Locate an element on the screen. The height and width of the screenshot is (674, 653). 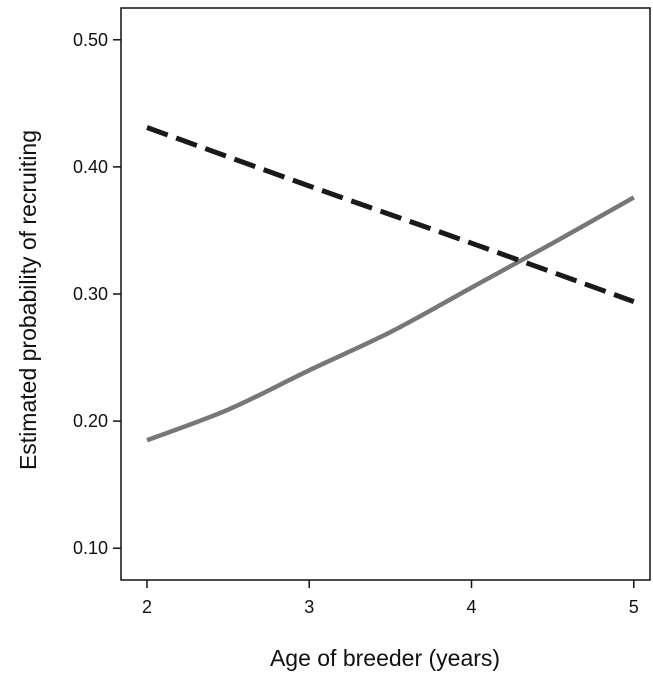
x-tick-label: 5 is located at coordinates (634, 607).